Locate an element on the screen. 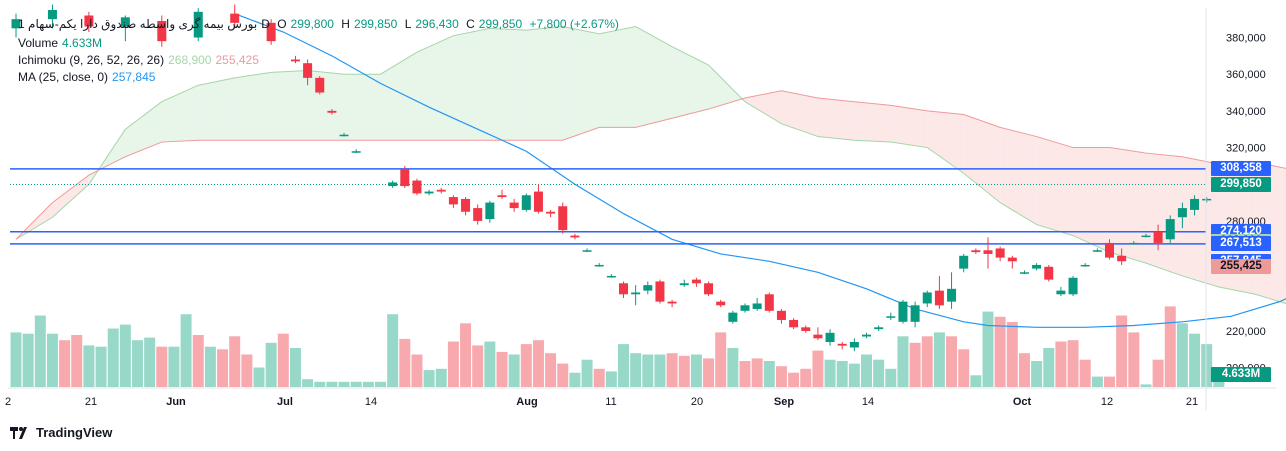 The height and width of the screenshot is (451, 1286). time-tick-label: 14 is located at coordinates (868, 402).